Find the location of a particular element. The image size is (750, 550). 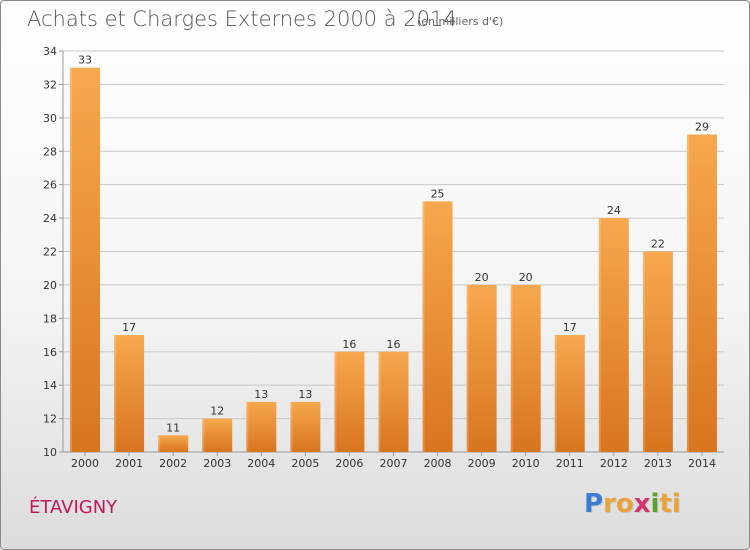

bar-2012 is located at coordinates (613, 335).